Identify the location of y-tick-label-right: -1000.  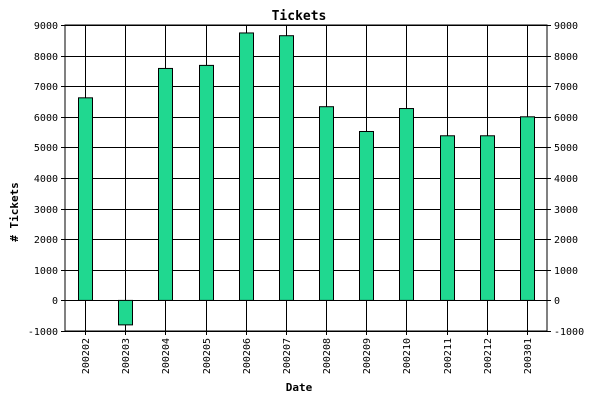
(569, 332).